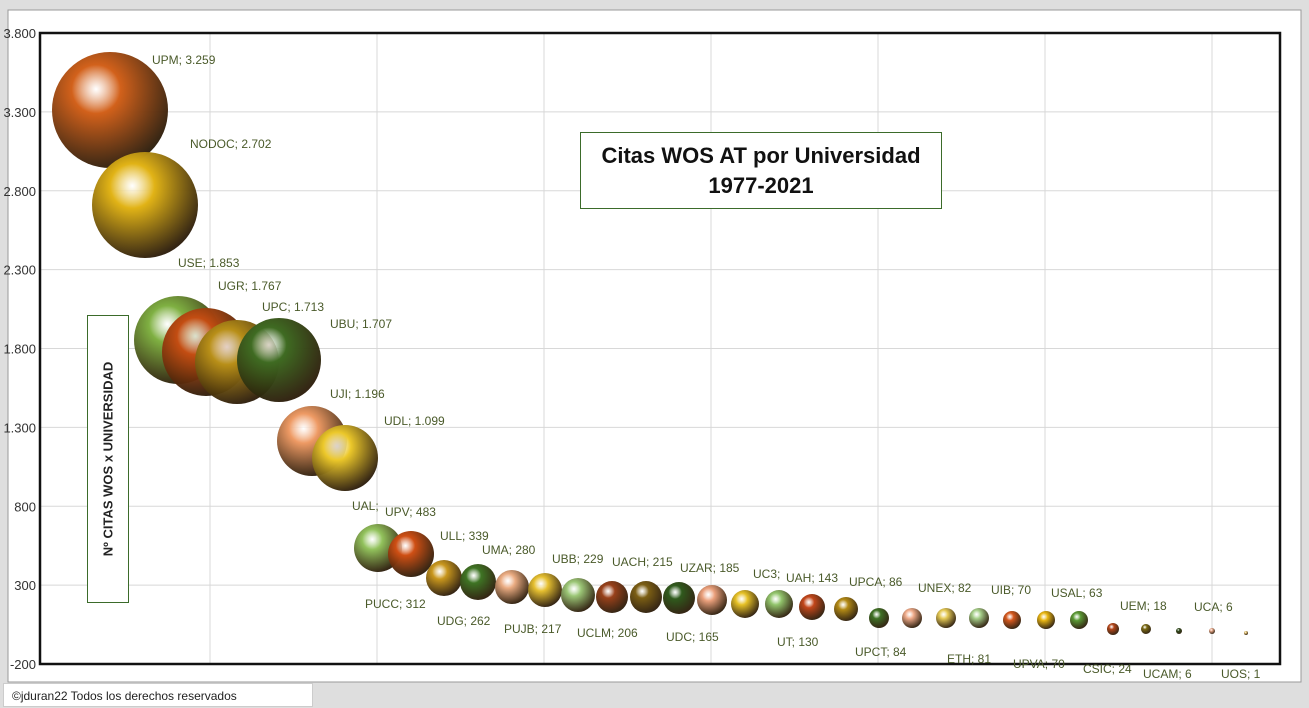 This screenshot has height=708, width=1309. I want to click on bubble-udg, so click(578, 595).